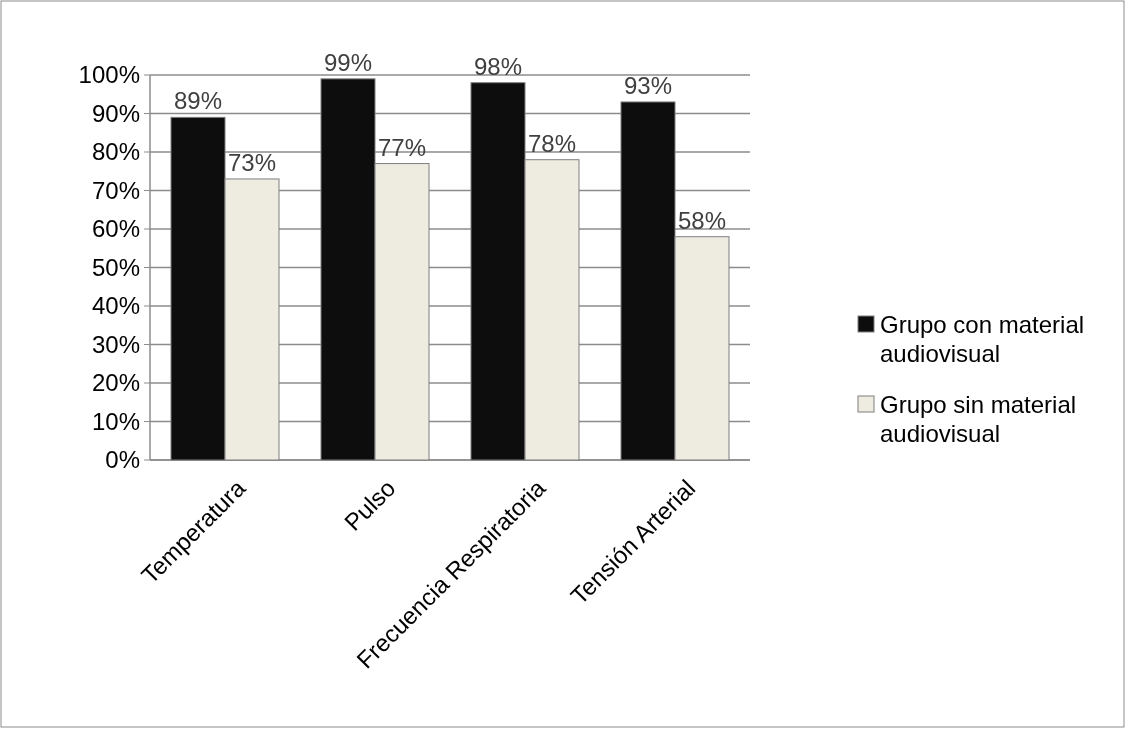 The width and height of the screenshot is (1135, 738). What do you see at coordinates (402, 147) in the screenshot?
I see `data-label: 77%` at bounding box center [402, 147].